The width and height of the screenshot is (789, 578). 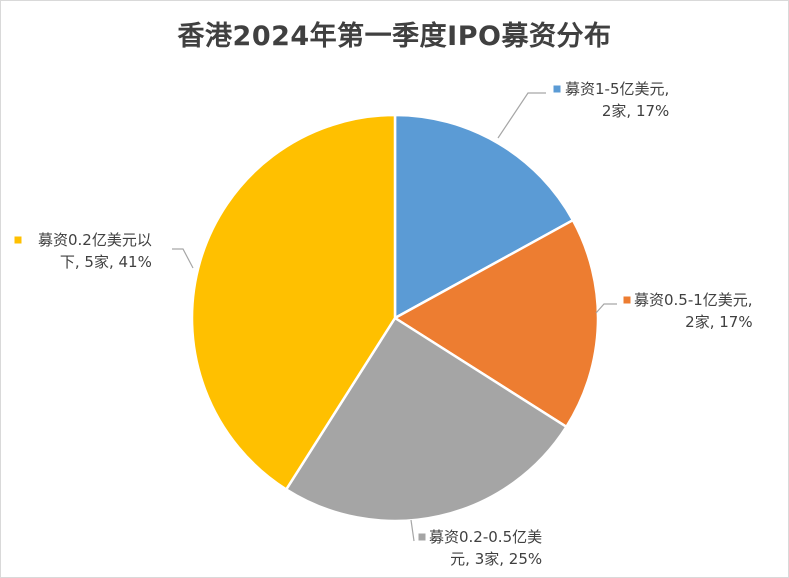 I want to click on data-label-2: 募资0.5-1亿美元, 2家, 17%, so click(x=693, y=311).